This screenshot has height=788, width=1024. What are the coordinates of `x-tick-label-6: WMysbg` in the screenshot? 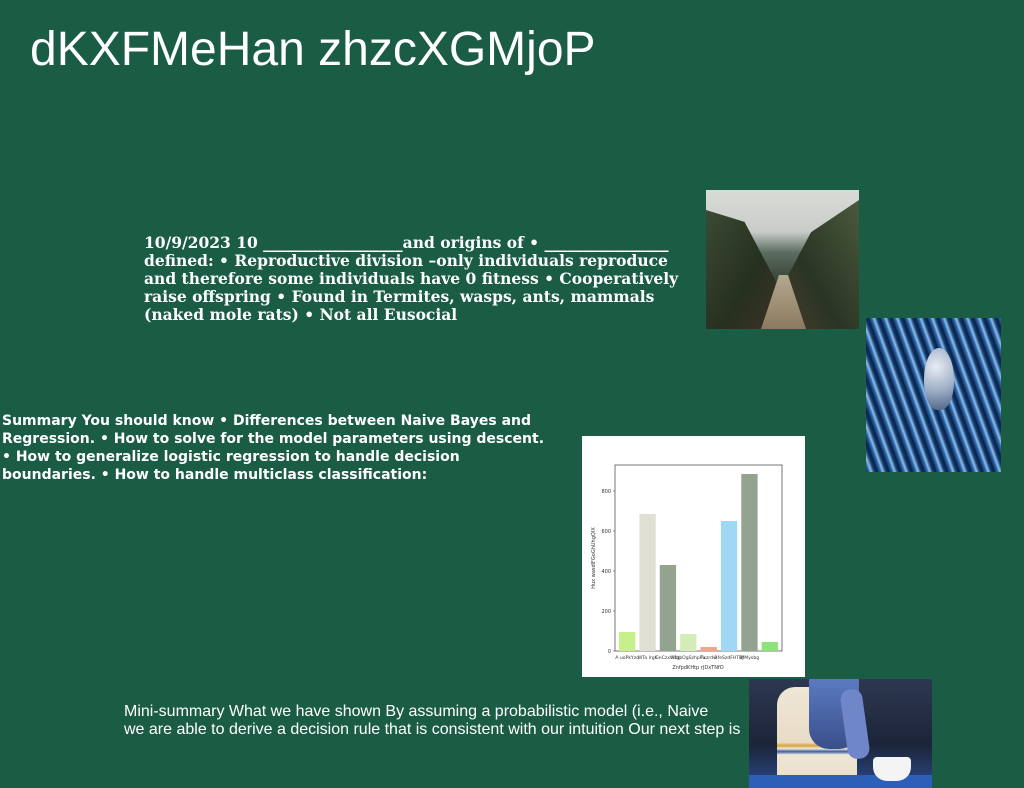 It's located at (750, 658).